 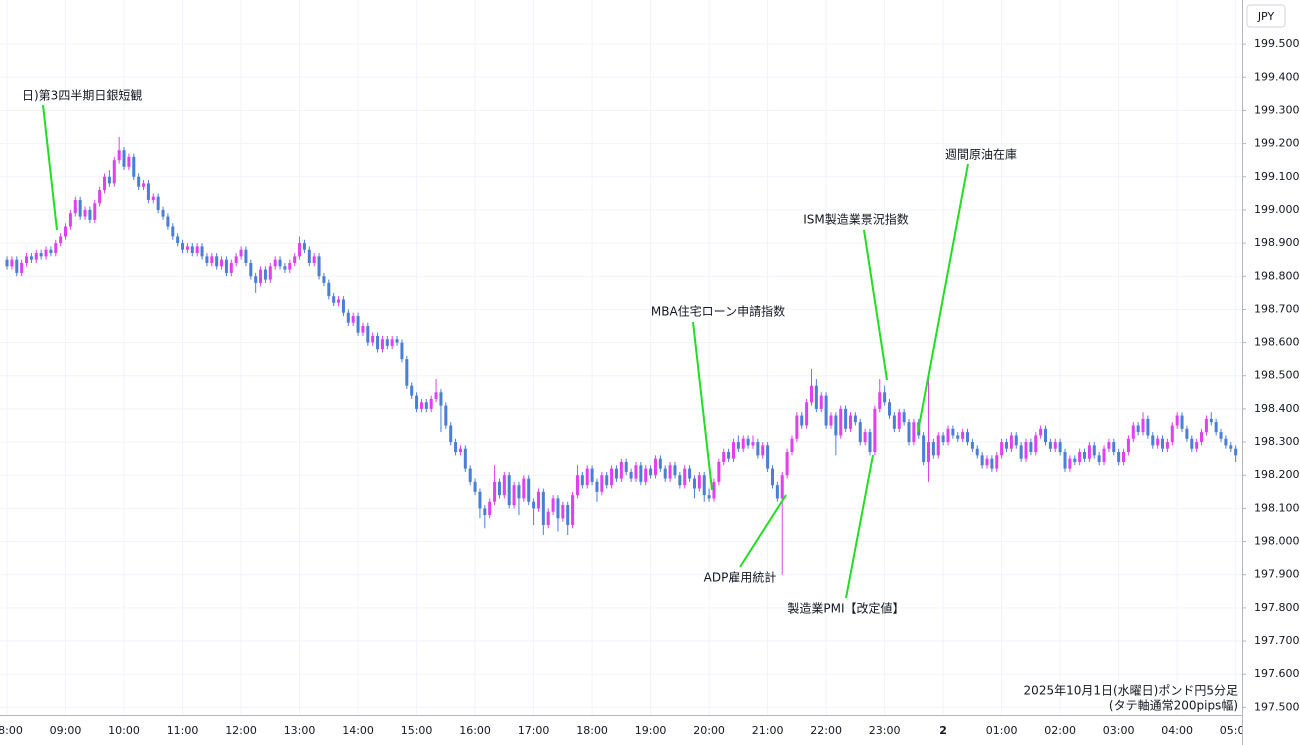 I want to click on annotation: MBA住宅ローン申請指数, so click(x=718, y=311).